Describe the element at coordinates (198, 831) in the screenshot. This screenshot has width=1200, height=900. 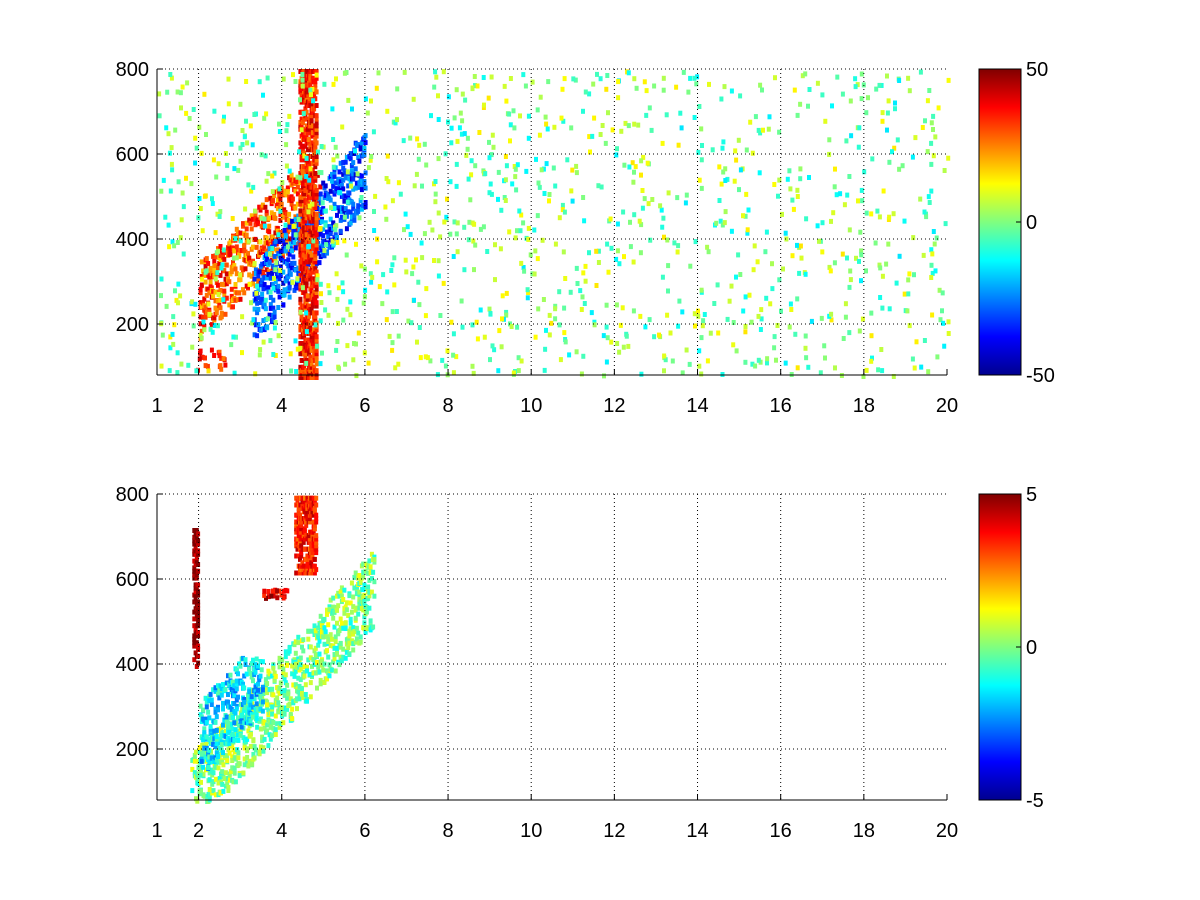
I see `x-tick-label: 2` at that location.